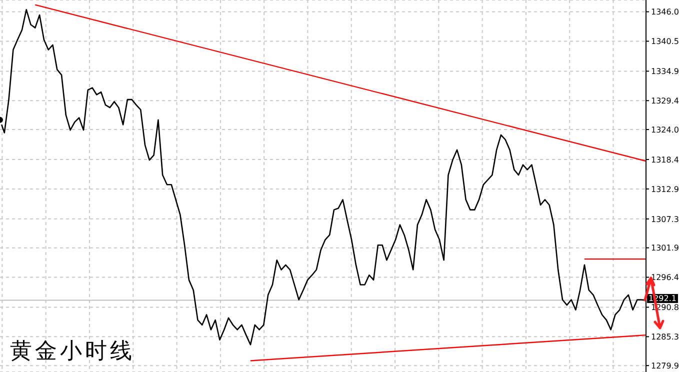 The width and height of the screenshot is (679, 372). What do you see at coordinates (665, 41) in the screenshot?
I see `y-tick-label: 1340.5` at bounding box center [665, 41].